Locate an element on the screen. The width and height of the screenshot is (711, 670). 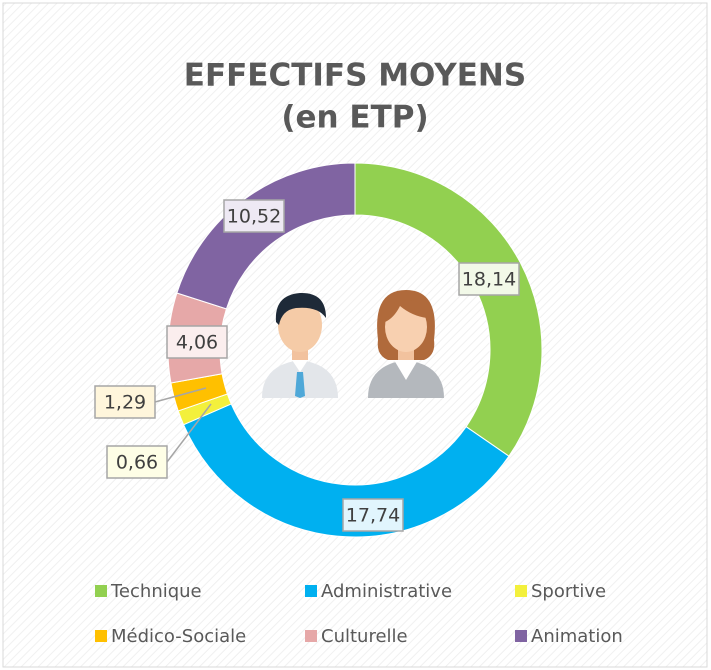
legend-label: Technique is located at coordinates (156, 591).